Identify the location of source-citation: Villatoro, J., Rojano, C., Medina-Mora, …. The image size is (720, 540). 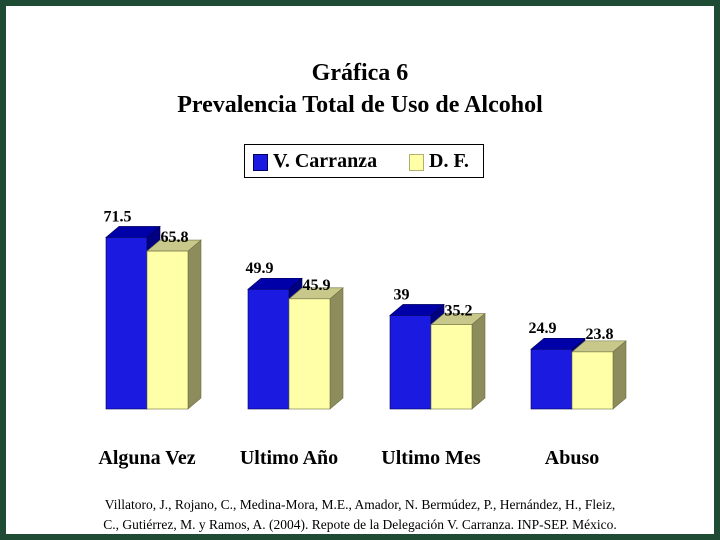
(360, 515).